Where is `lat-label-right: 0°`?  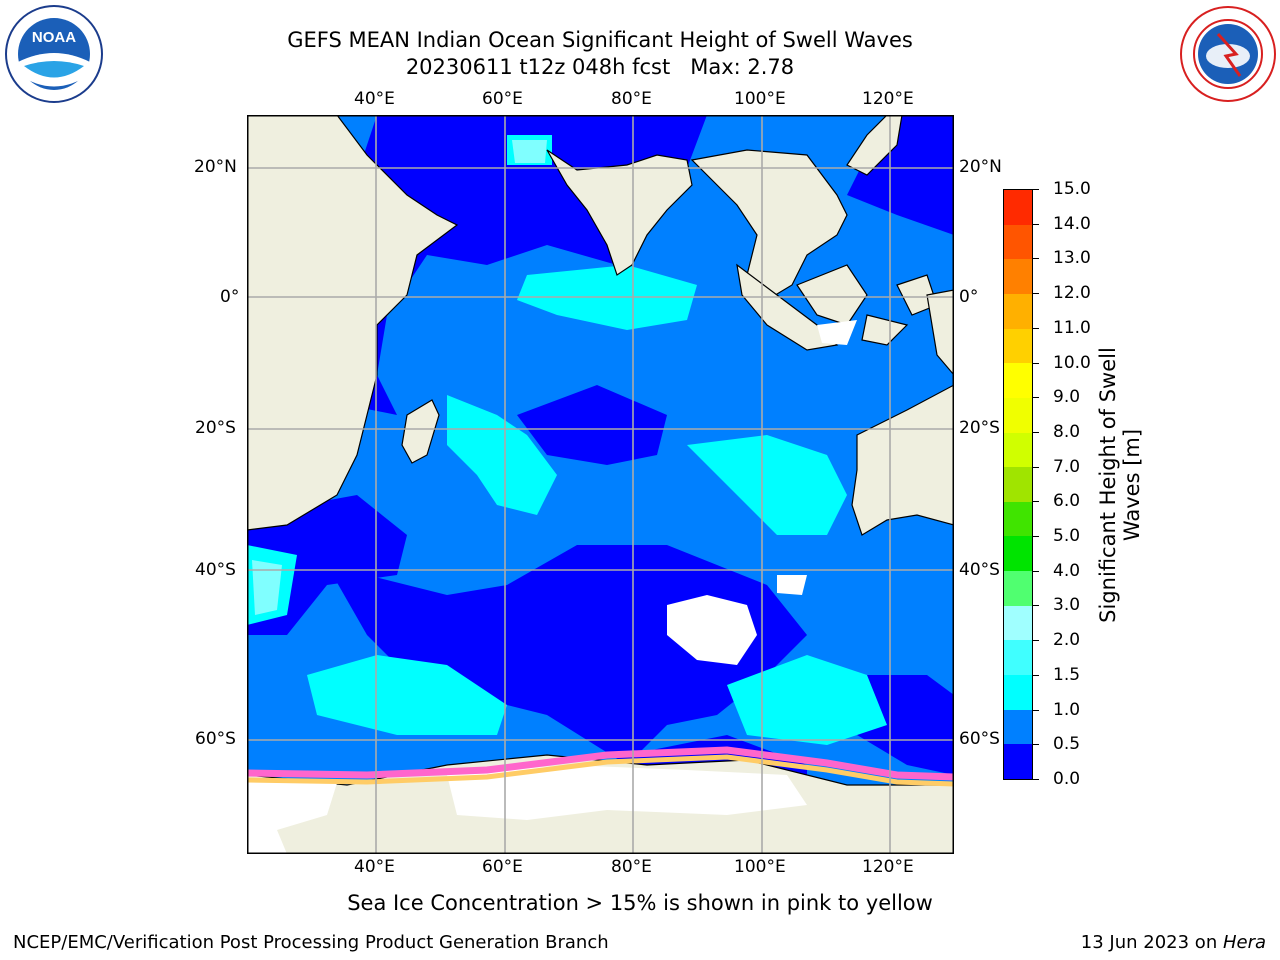
lat-label-right: 0° is located at coordinates (969, 297).